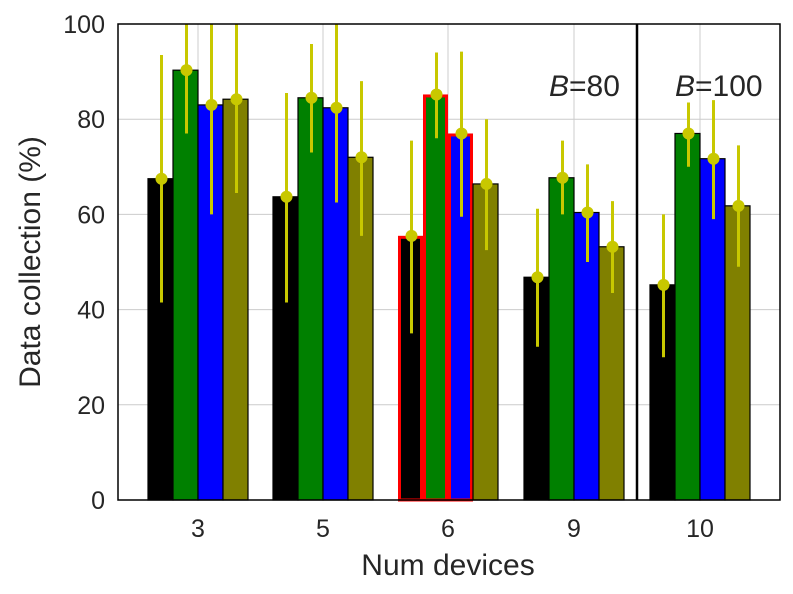 The height and width of the screenshot is (594, 793). Describe the element at coordinates (91, 311) in the screenshot. I see `y-tick-label: 40` at that location.